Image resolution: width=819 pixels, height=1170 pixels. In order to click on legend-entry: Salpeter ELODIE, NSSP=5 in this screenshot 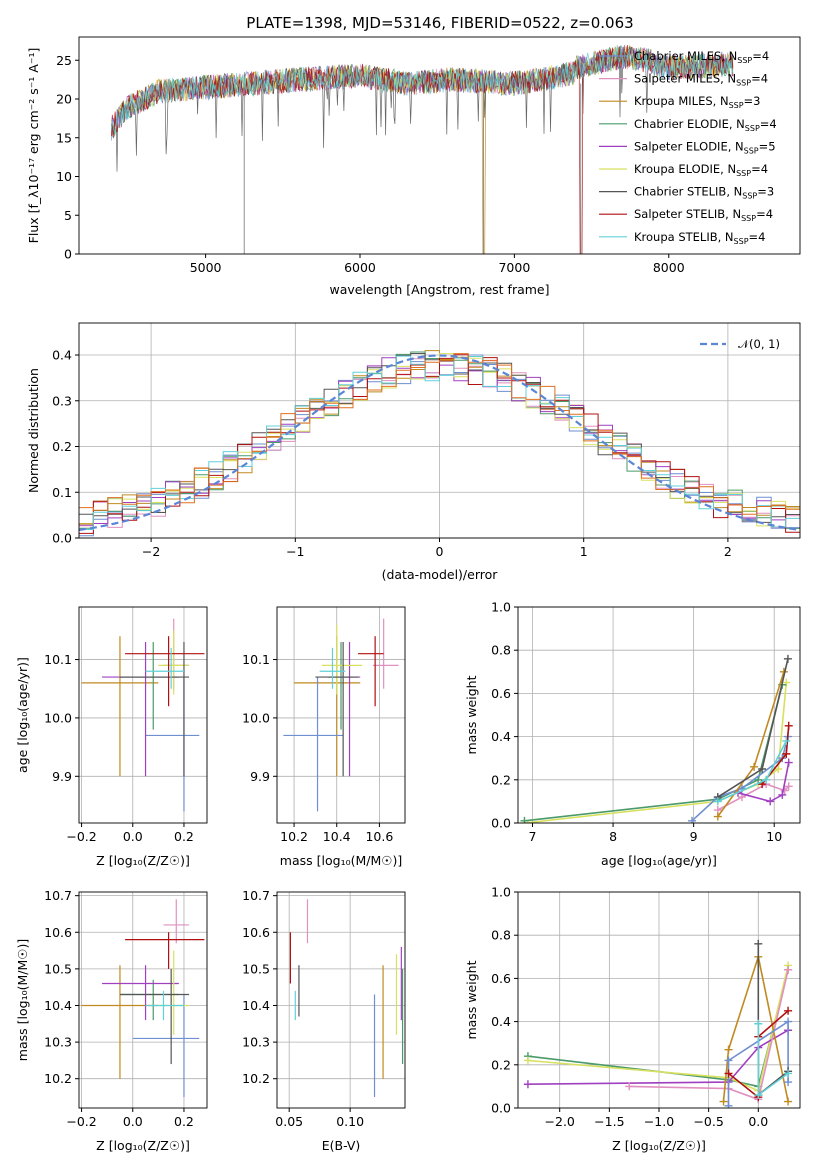, I will do `click(705, 147)`.